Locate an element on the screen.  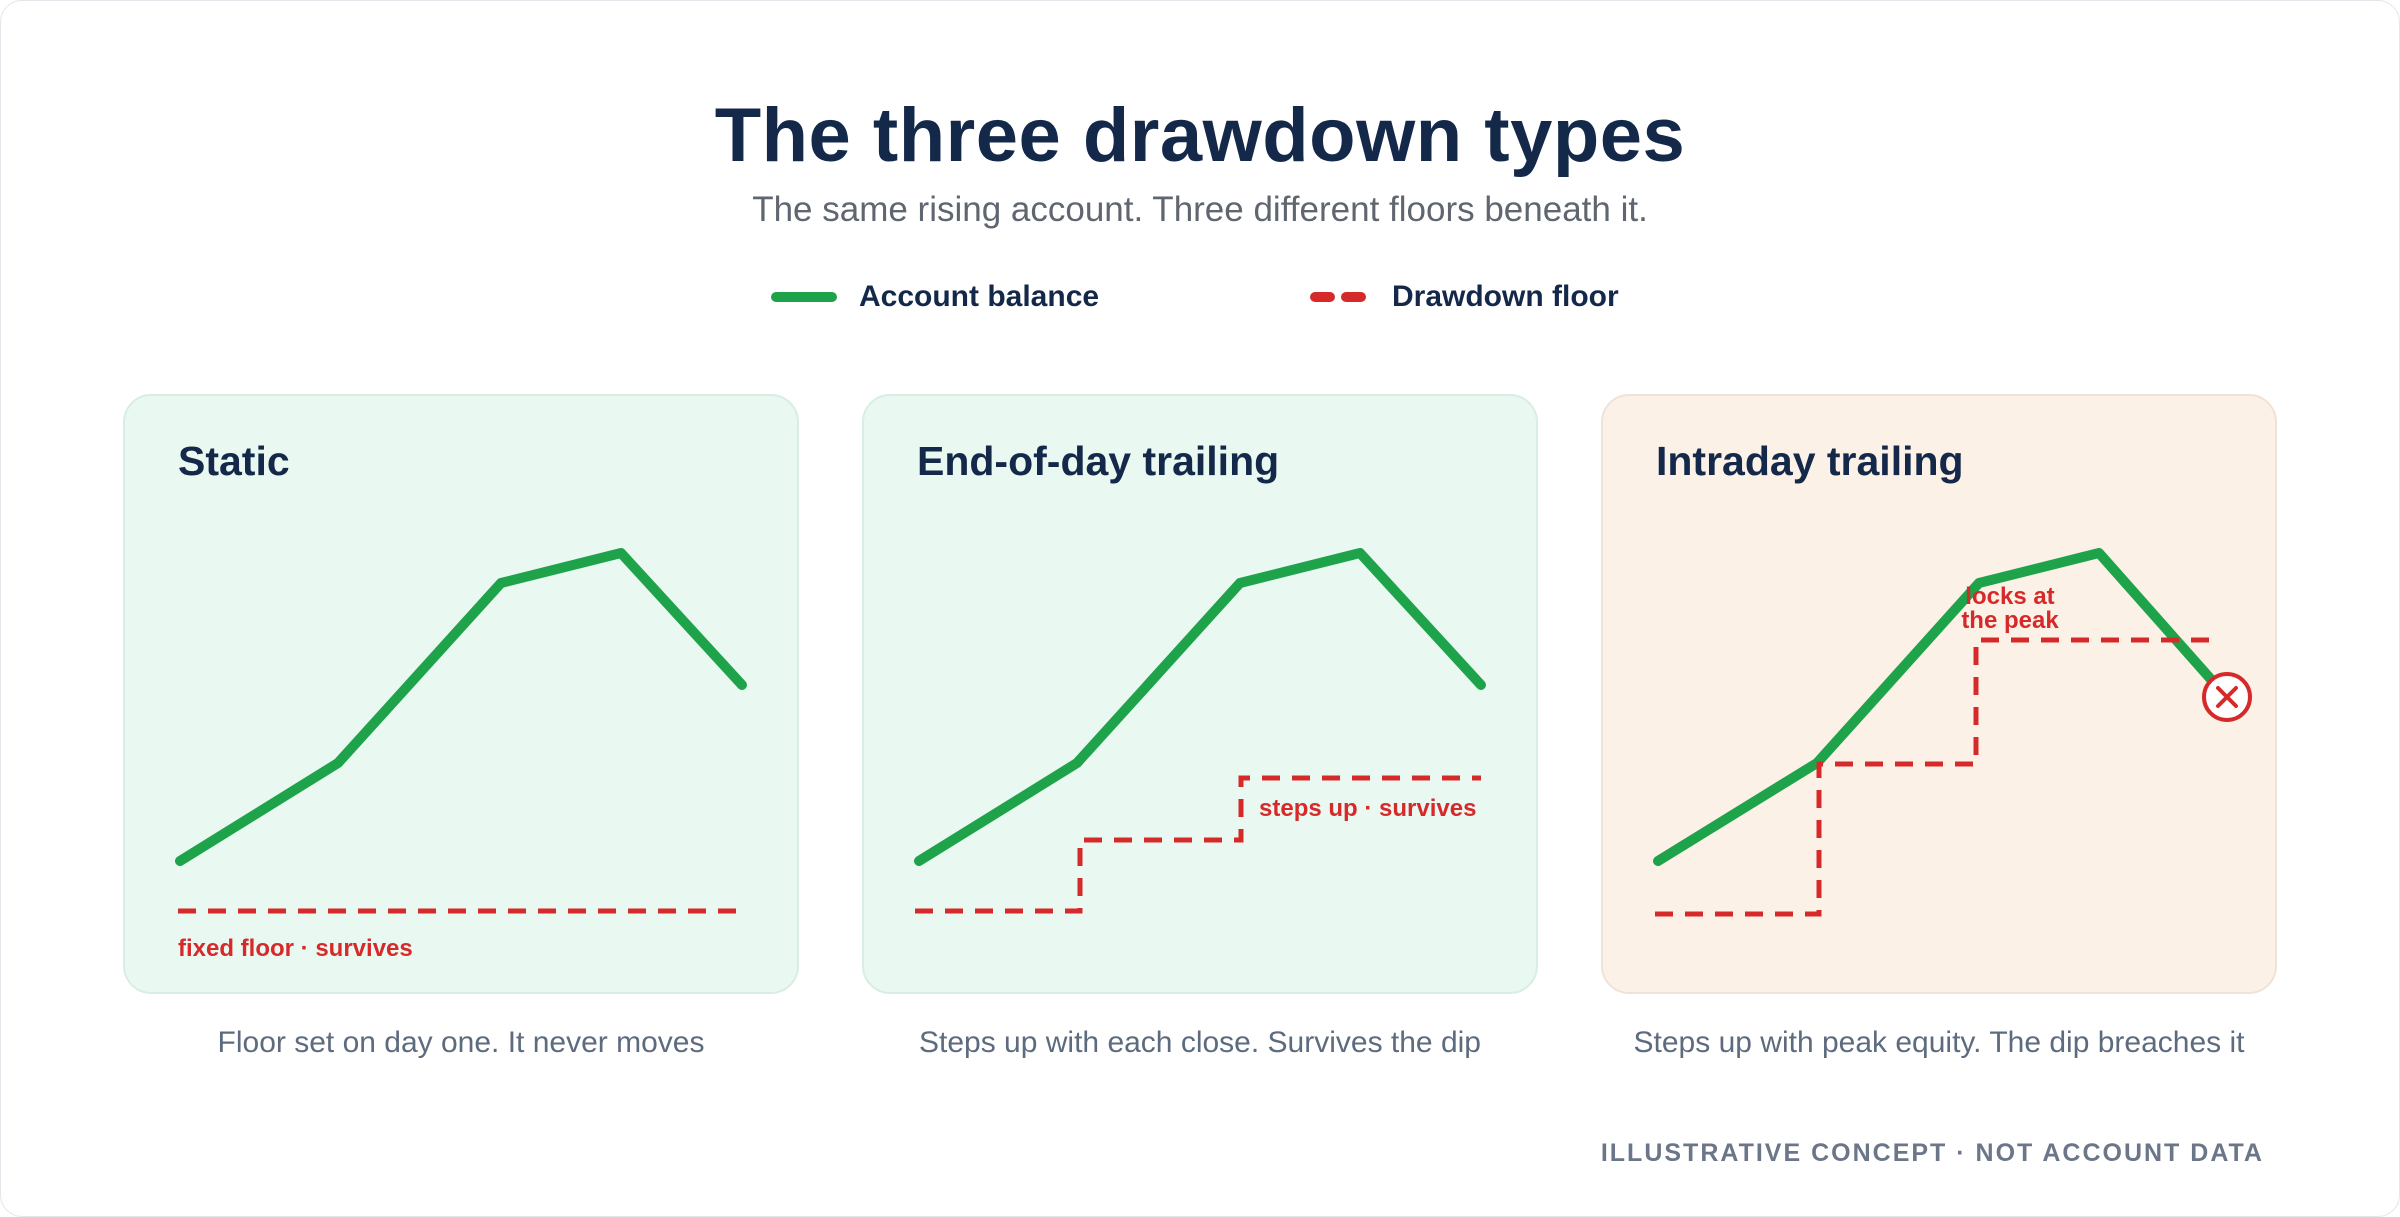
floor-annotation-line2: the peak is located at coordinates (2010, 620).